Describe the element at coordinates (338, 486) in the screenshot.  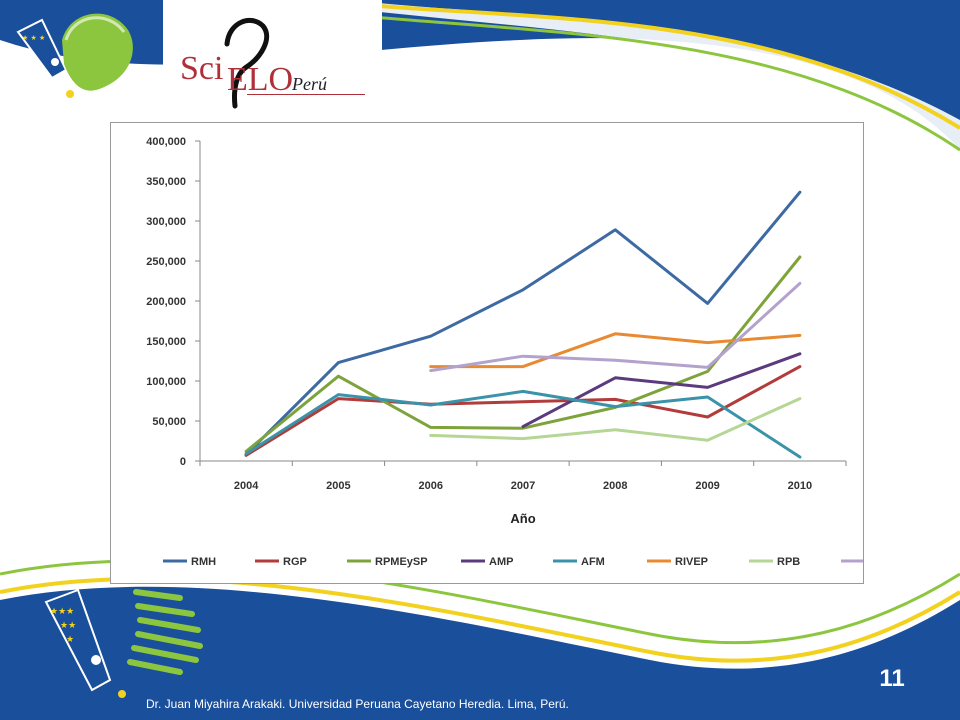
I see `x-tick-label: 2005` at that location.